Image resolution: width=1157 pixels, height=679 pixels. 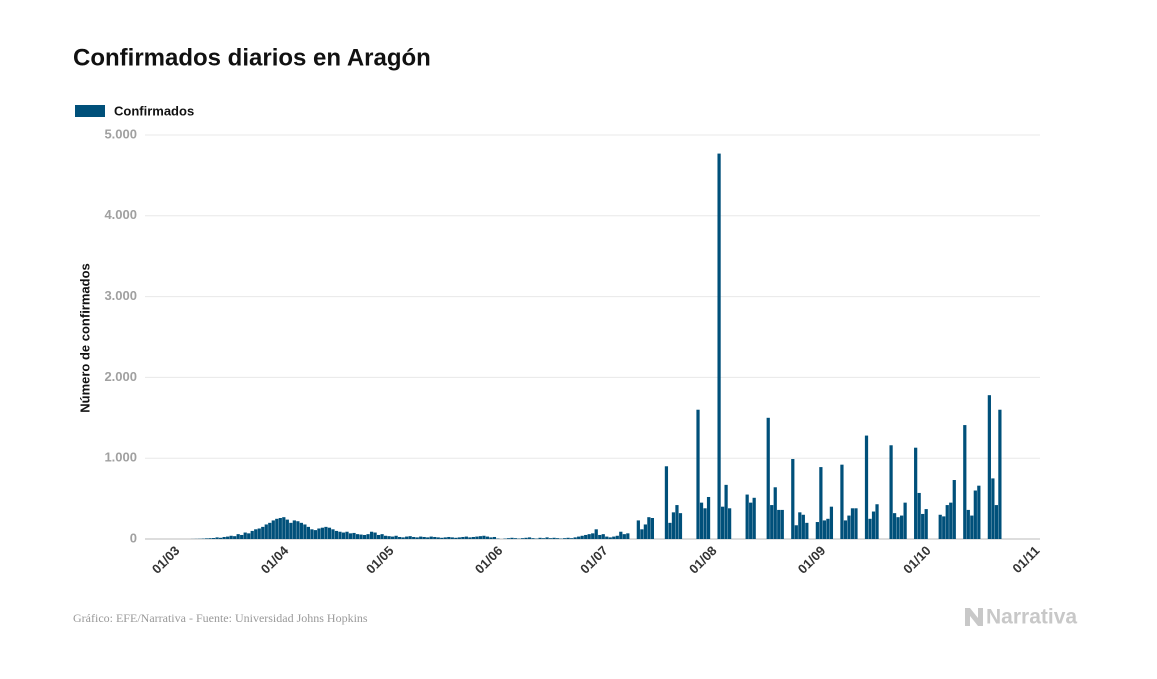 What do you see at coordinates (120, 376) in the screenshot?
I see `y-tick-label: 2.000` at bounding box center [120, 376].